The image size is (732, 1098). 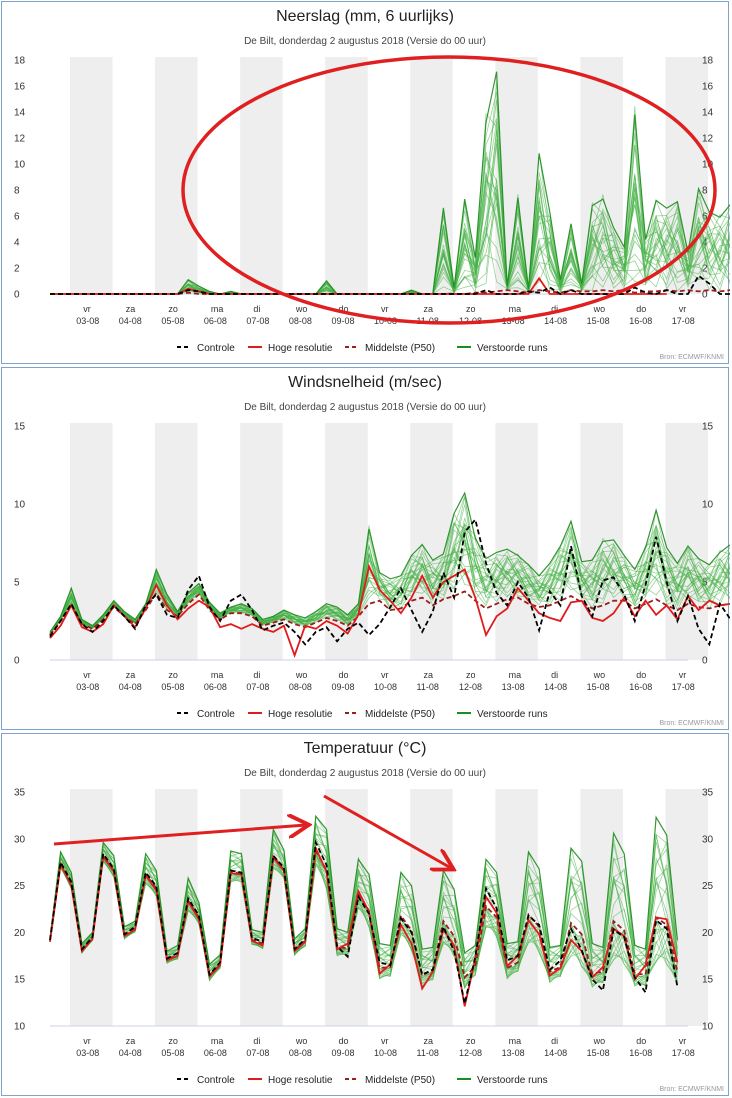 I want to click on y-tick-label-right: 8, so click(x=705, y=191).